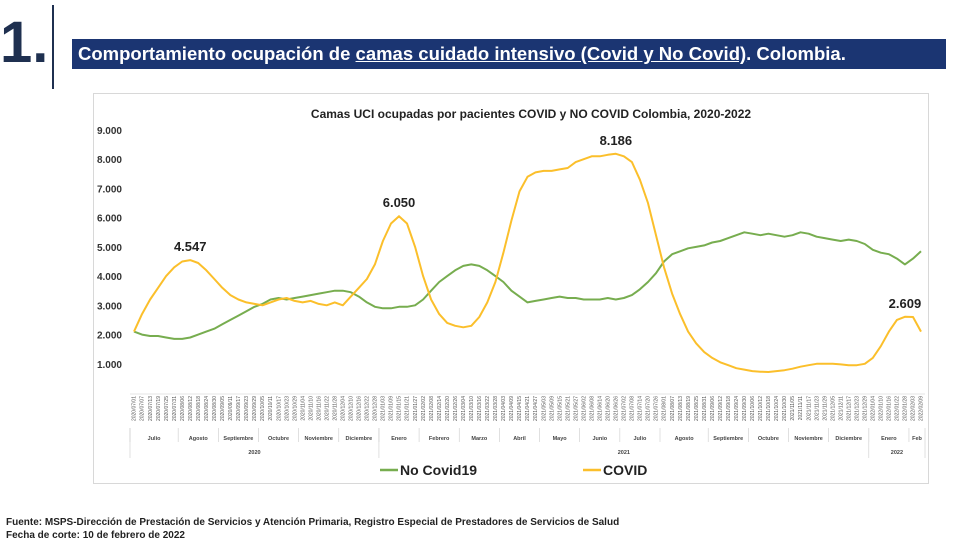 This screenshot has width=969, height=549. I want to click on x-tick-label: 2020/12/16, so click(360, 408).